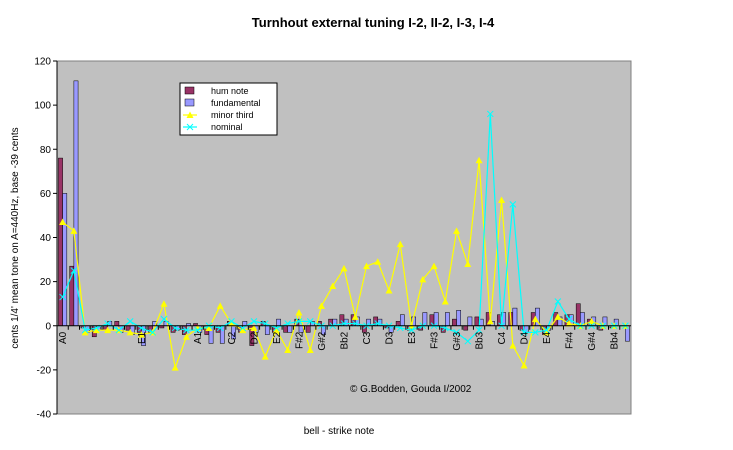 This screenshot has width=733, height=450. What do you see at coordinates (477, 321) in the screenshot?
I see `bar-hum-note-A#3` at bounding box center [477, 321].